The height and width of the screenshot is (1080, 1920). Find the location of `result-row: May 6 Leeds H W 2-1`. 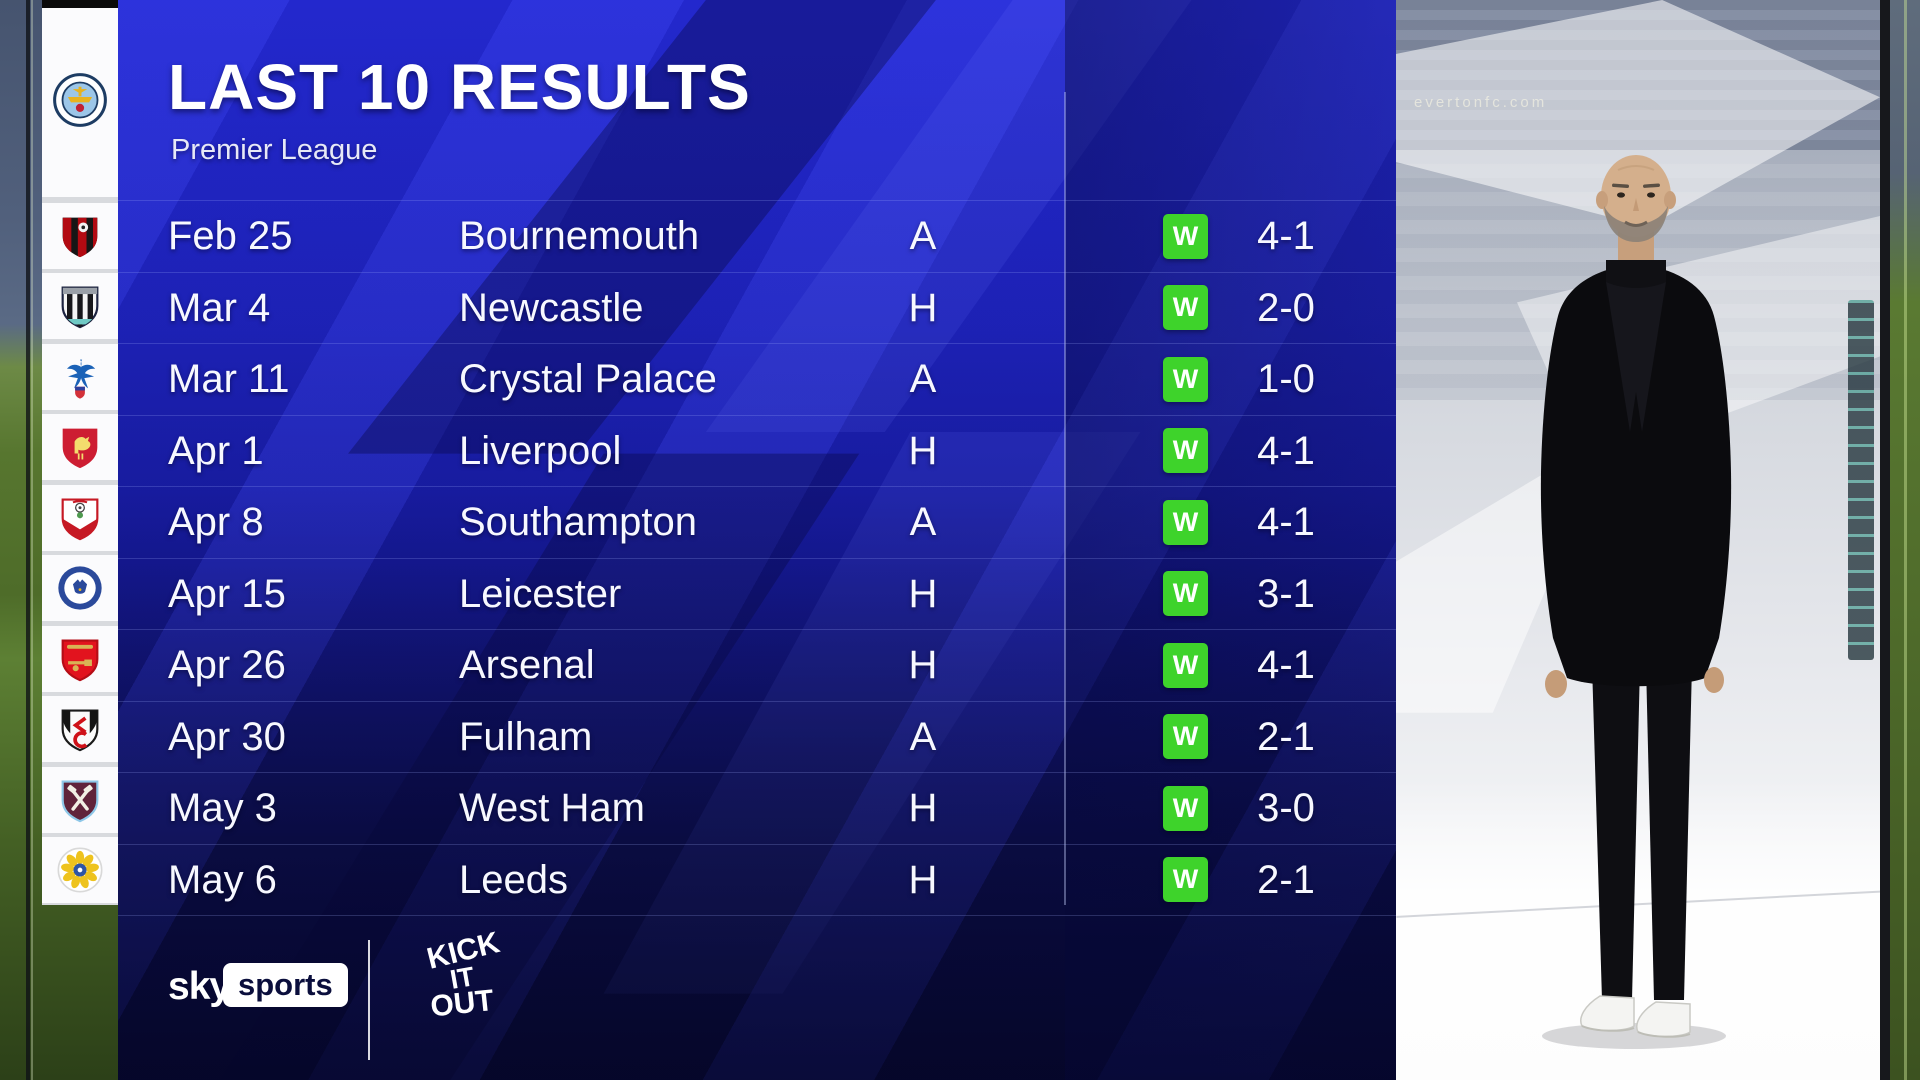

result-row: May 6 Leeds H W 2-1 is located at coordinates (757, 879).